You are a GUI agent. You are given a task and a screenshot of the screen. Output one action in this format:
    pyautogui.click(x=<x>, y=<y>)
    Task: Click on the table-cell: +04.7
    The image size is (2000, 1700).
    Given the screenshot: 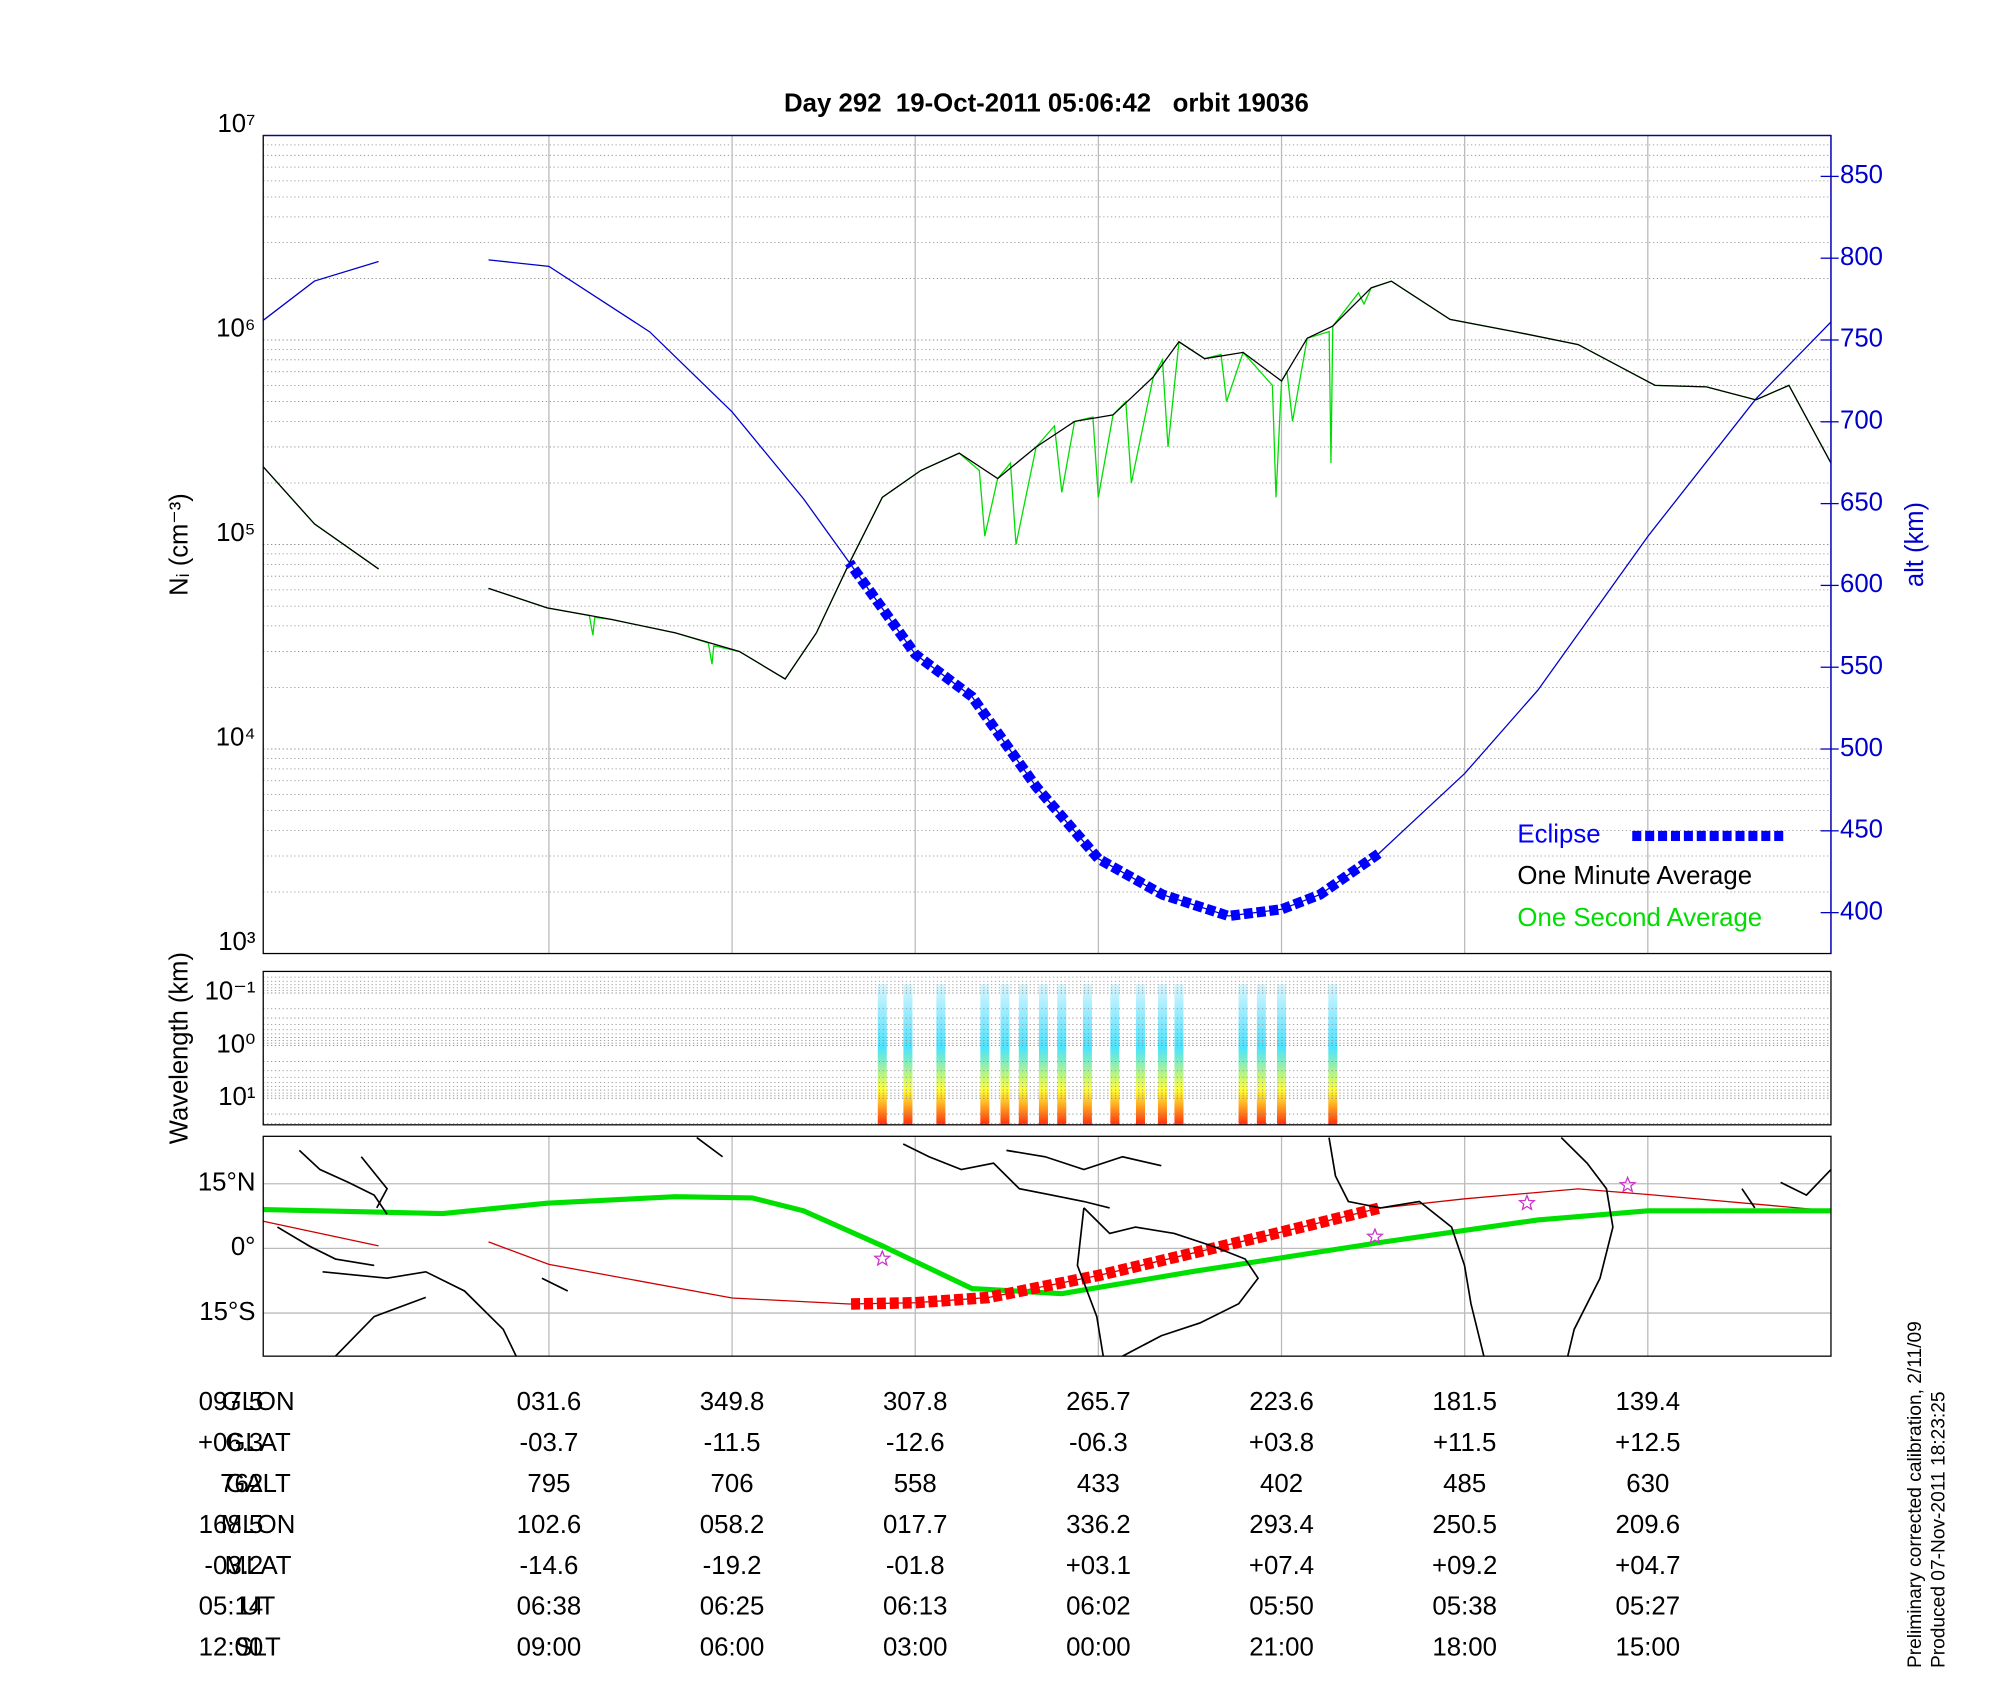 What is the action you would take?
    pyautogui.click(x=1647, y=1566)
    